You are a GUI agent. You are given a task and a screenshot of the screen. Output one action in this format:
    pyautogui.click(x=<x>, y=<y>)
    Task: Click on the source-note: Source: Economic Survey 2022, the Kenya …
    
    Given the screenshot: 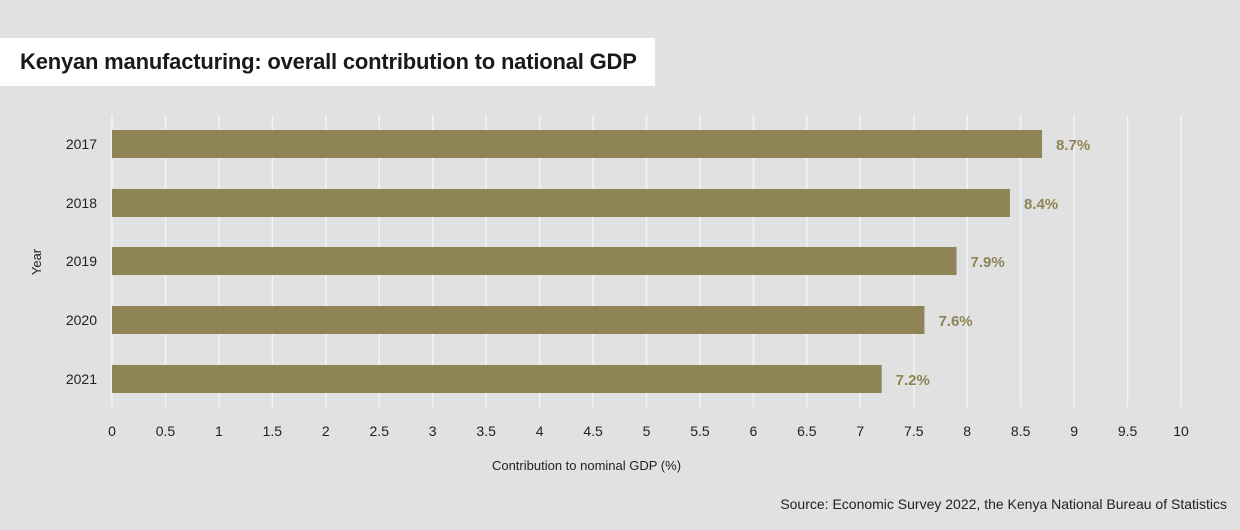 What is the action you would take?
    pyautogui.click(x=1003, y=504)
    